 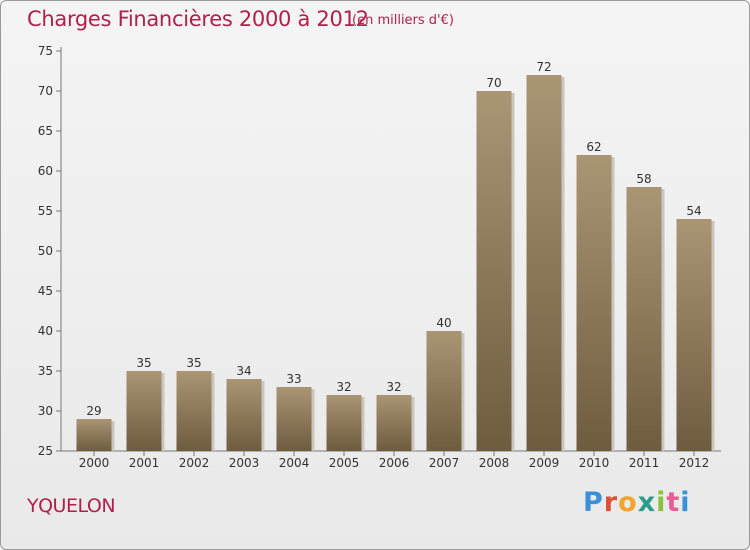 What do you see at coordinates (444, 391) in the screenshot?
I see `bar-2007` at bounding box center [444, 391].